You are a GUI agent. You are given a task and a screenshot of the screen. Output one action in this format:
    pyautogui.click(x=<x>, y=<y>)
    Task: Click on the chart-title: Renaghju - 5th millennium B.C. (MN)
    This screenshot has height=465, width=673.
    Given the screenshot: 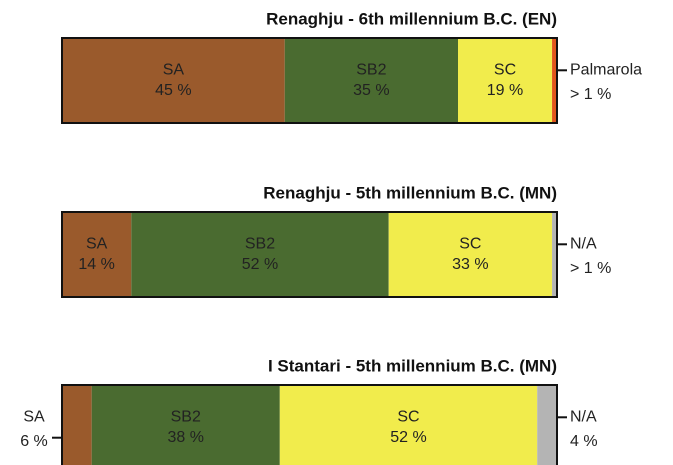 What is the action you would take?
    pyautogui.click(x=410, y=192)
    